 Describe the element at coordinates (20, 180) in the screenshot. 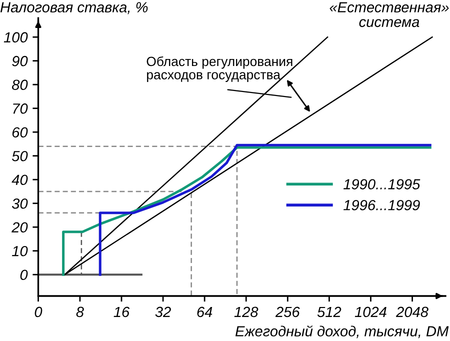

I see `y-tick-label: 40` at that location.